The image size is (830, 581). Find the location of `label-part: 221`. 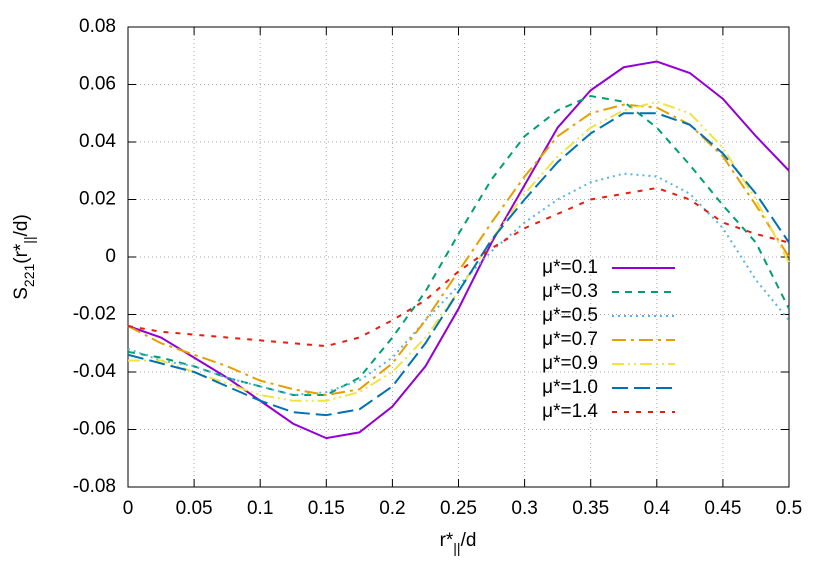

label-part: 221 is located at coordinates (29, 276).